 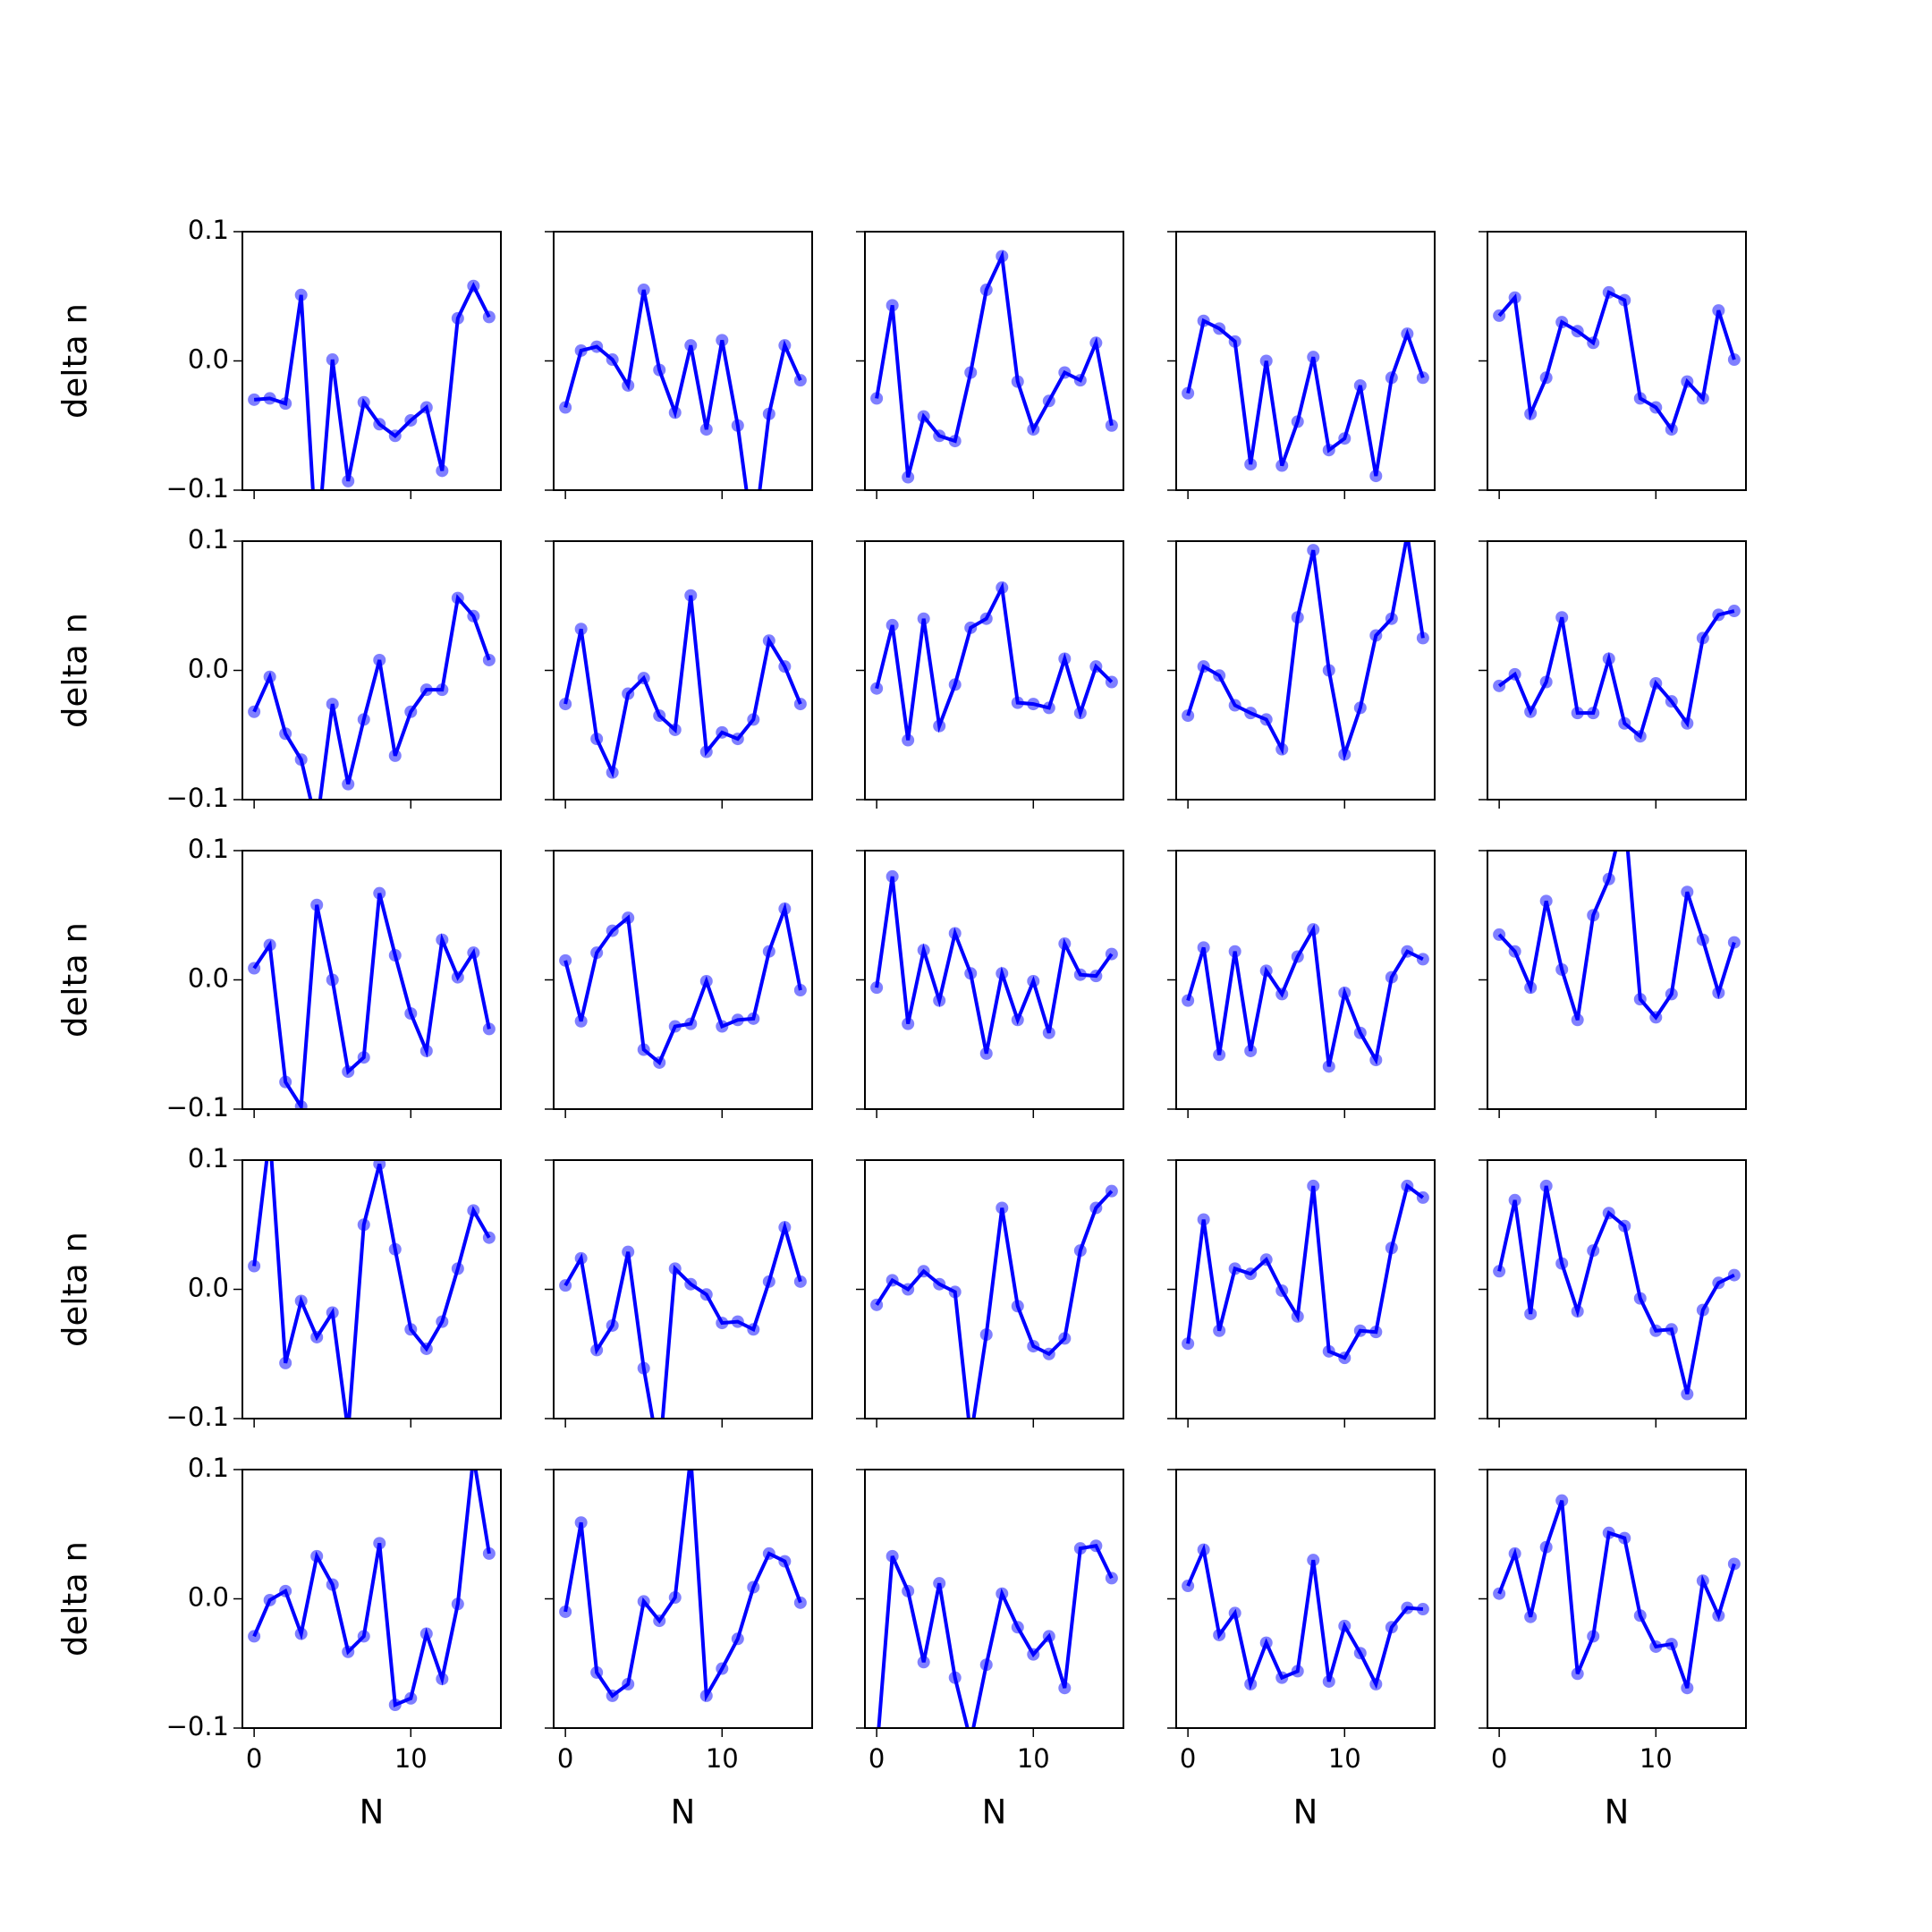 What do you see at coordinates (208, 849) in the screenshot?
I see `y-tick-label: 0.1` at bounding box center [208, 849].